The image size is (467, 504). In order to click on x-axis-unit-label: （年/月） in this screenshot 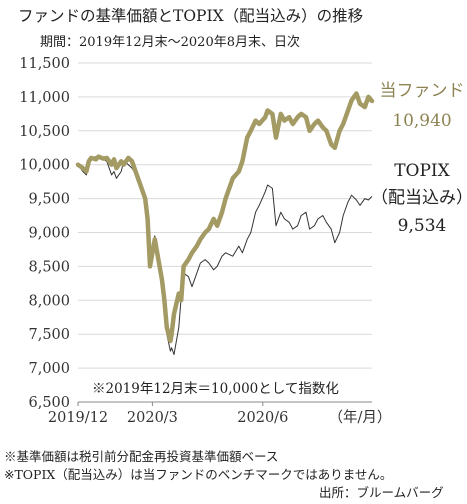, I will do `click(360, 417)`.